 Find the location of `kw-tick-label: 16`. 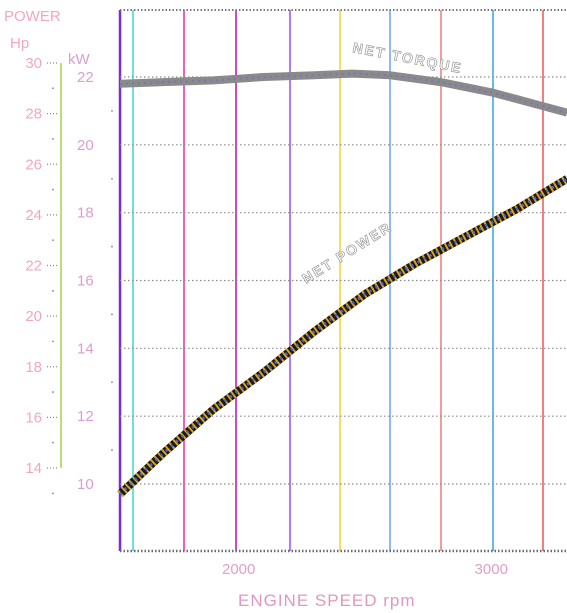

kw-tick-label: 16 is located at coordinates (85, 281).